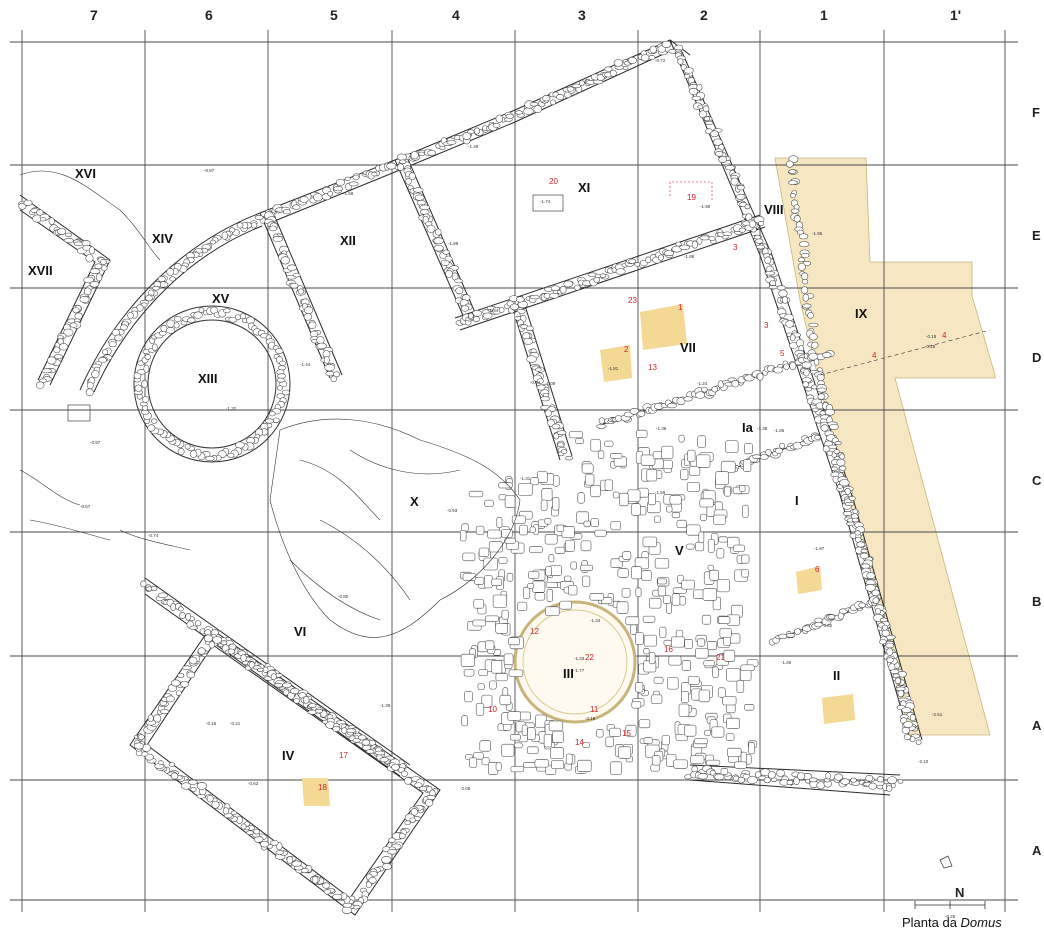  Describe the element at coordinates (343, 755) in the screenshot. I see `feature-number: 17` at that location.